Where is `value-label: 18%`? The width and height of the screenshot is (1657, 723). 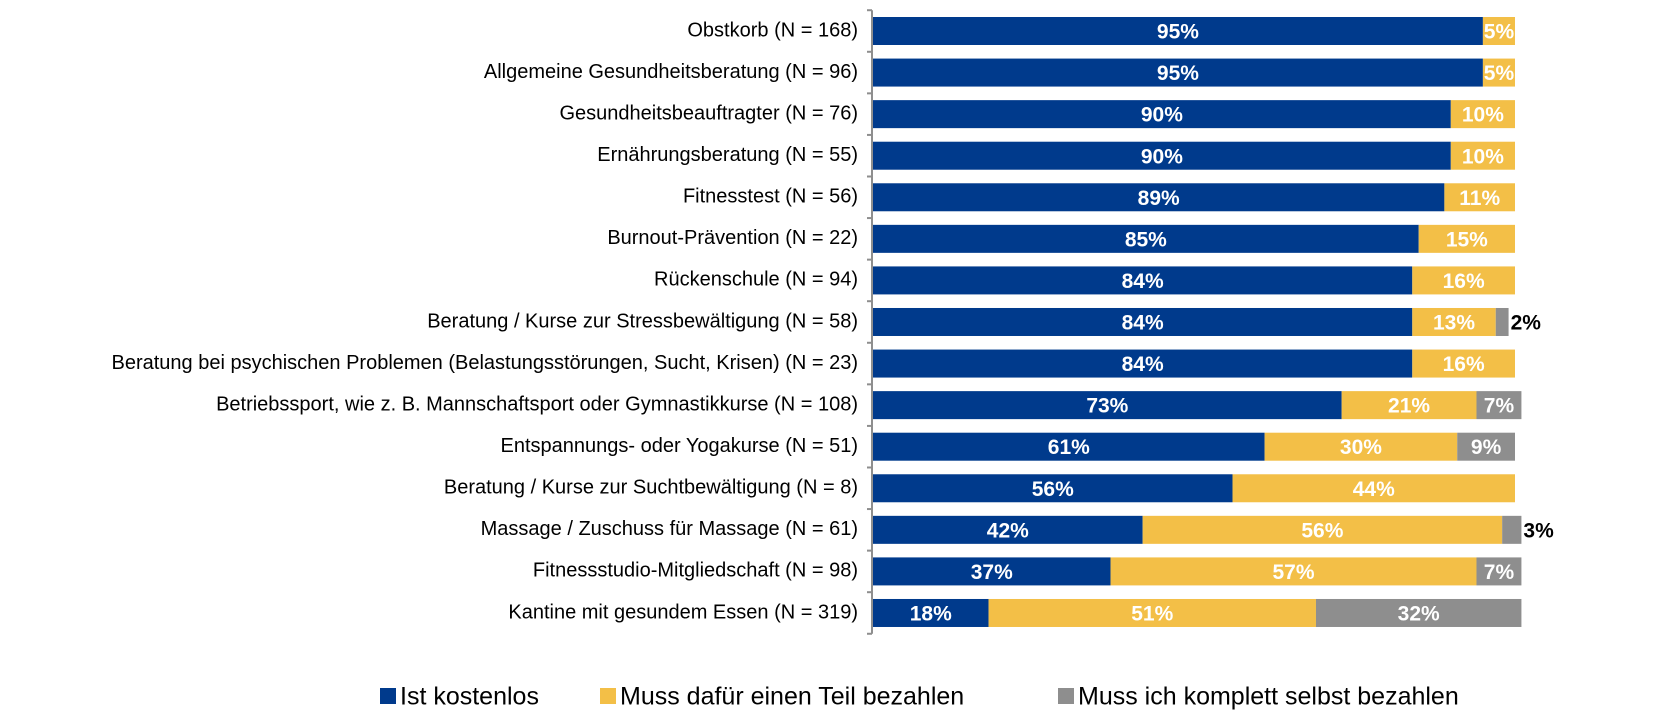
value-label: 18% is located at coordinates (931, 614).